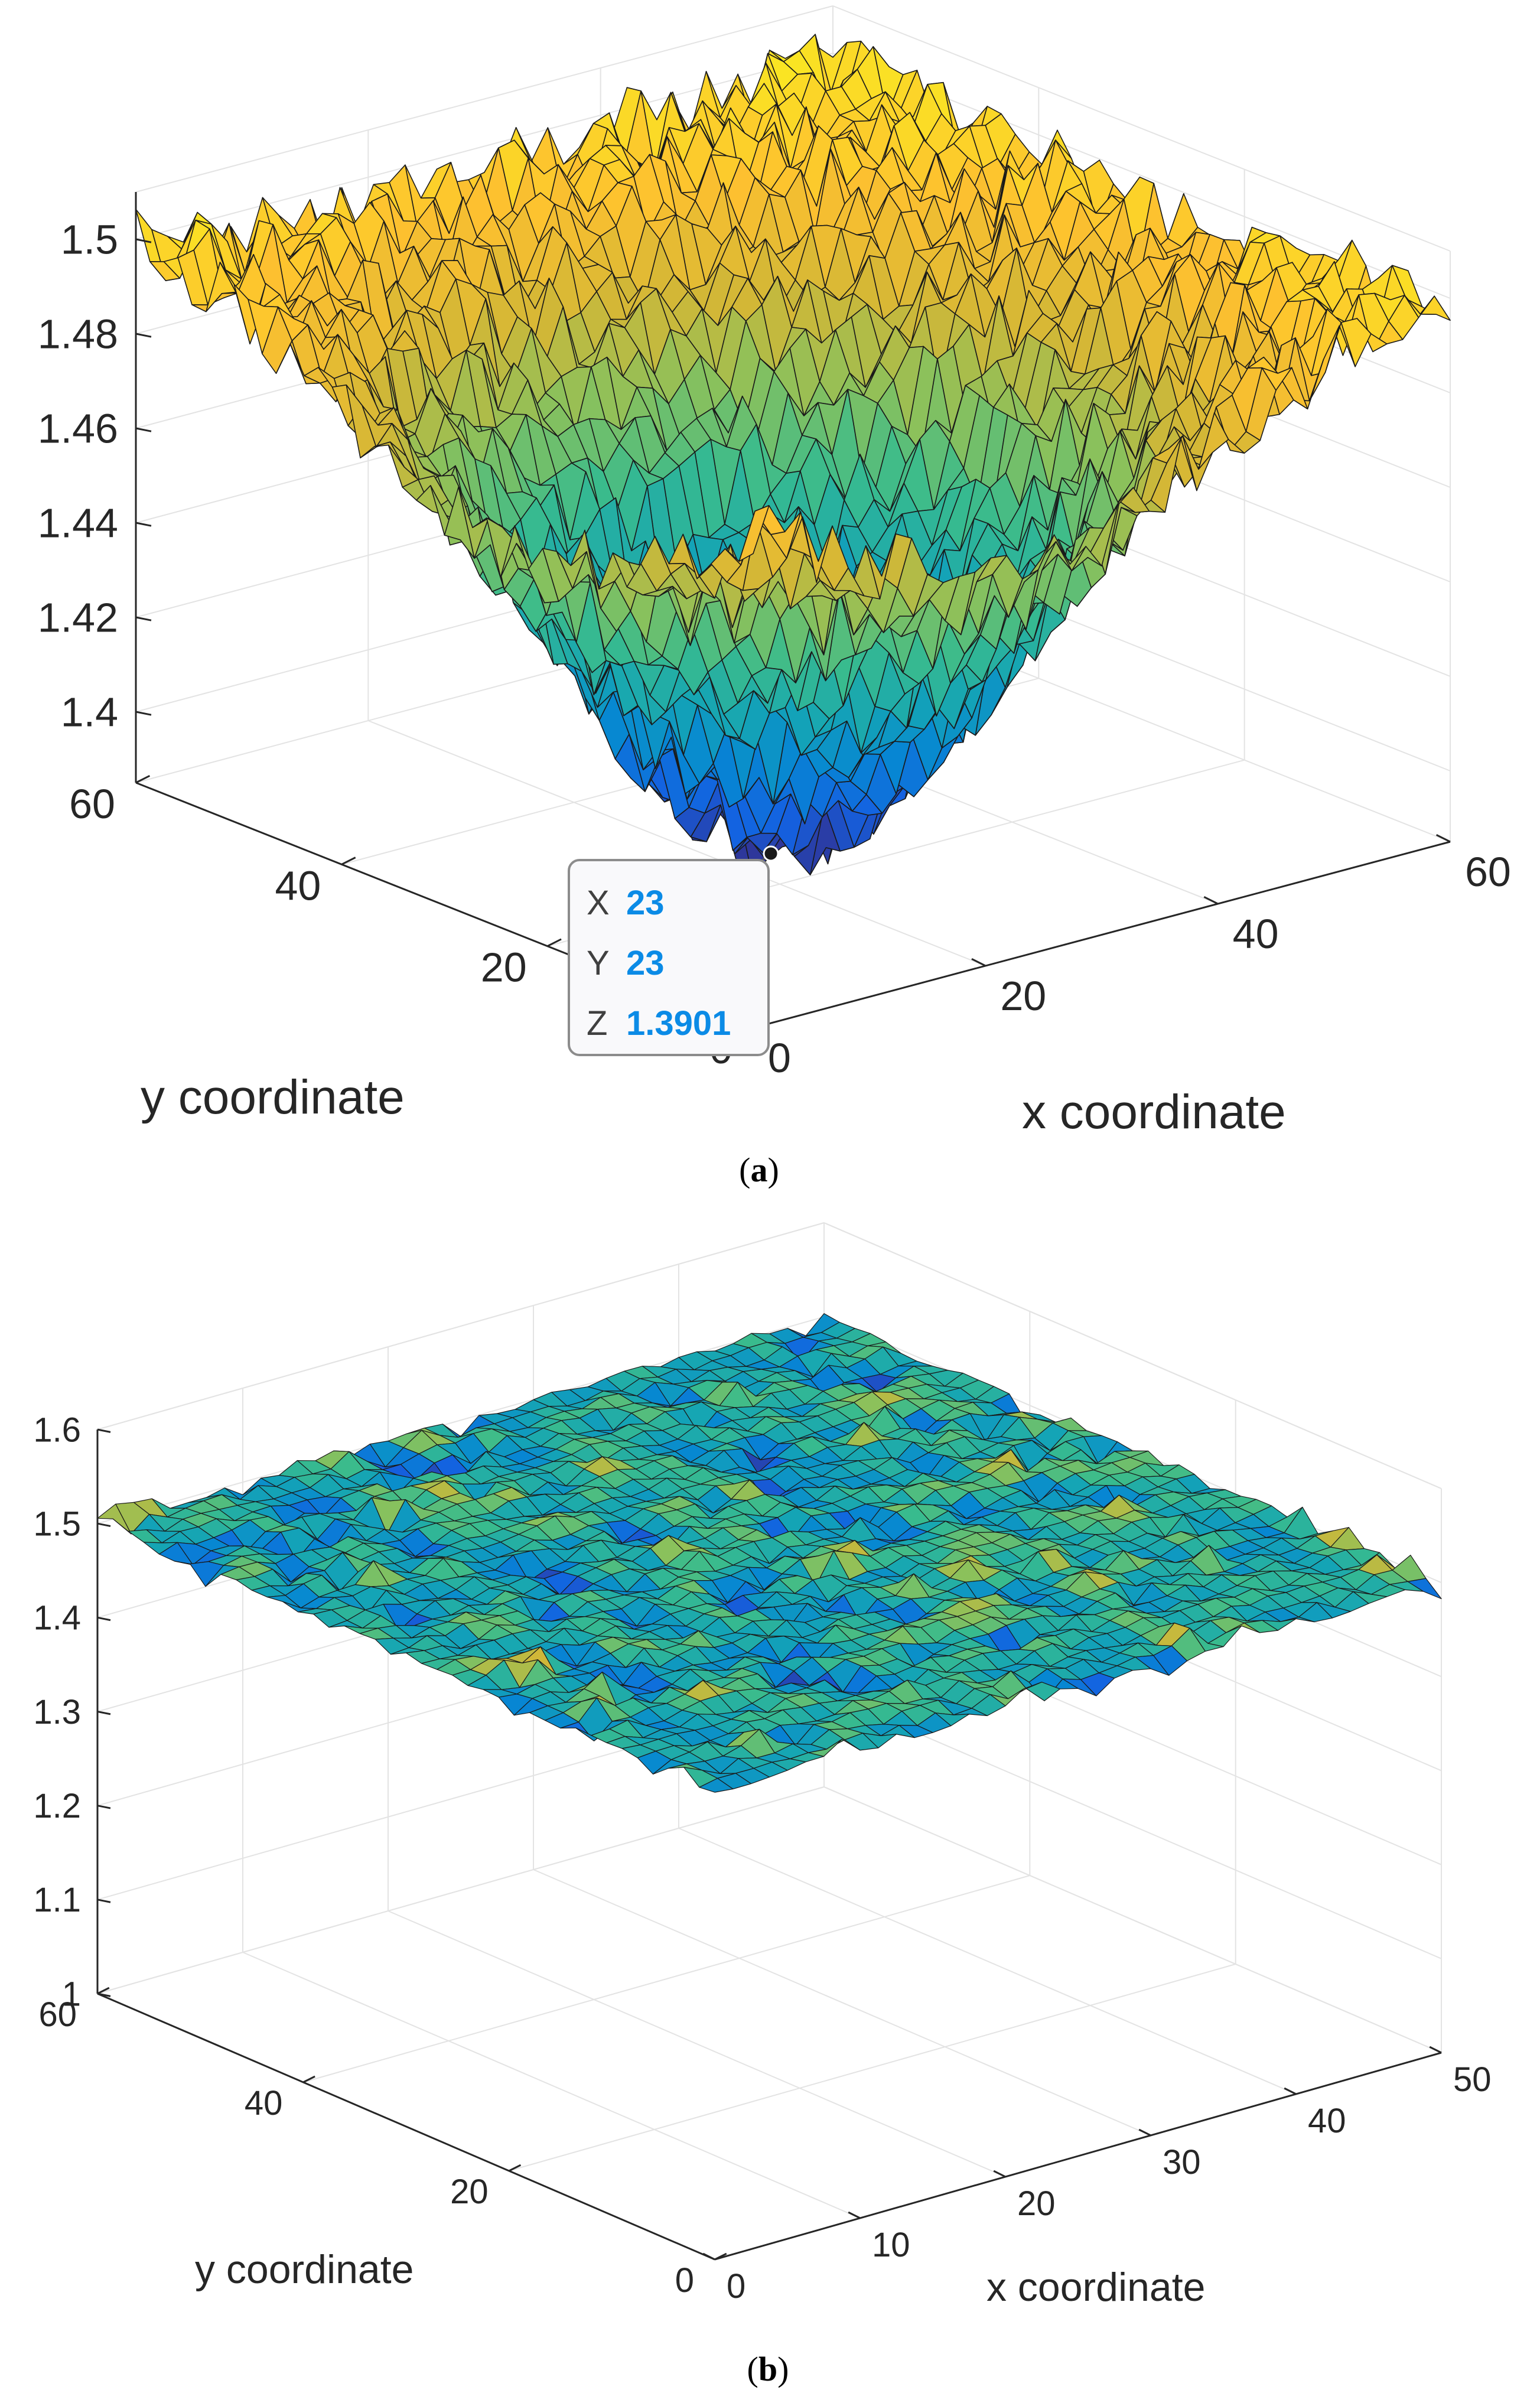 The width and height of the screenshot is (1540, 2403). Describe the element at coordinates (771, 853) in the screenshot. I see `datatip-marker` at that location.